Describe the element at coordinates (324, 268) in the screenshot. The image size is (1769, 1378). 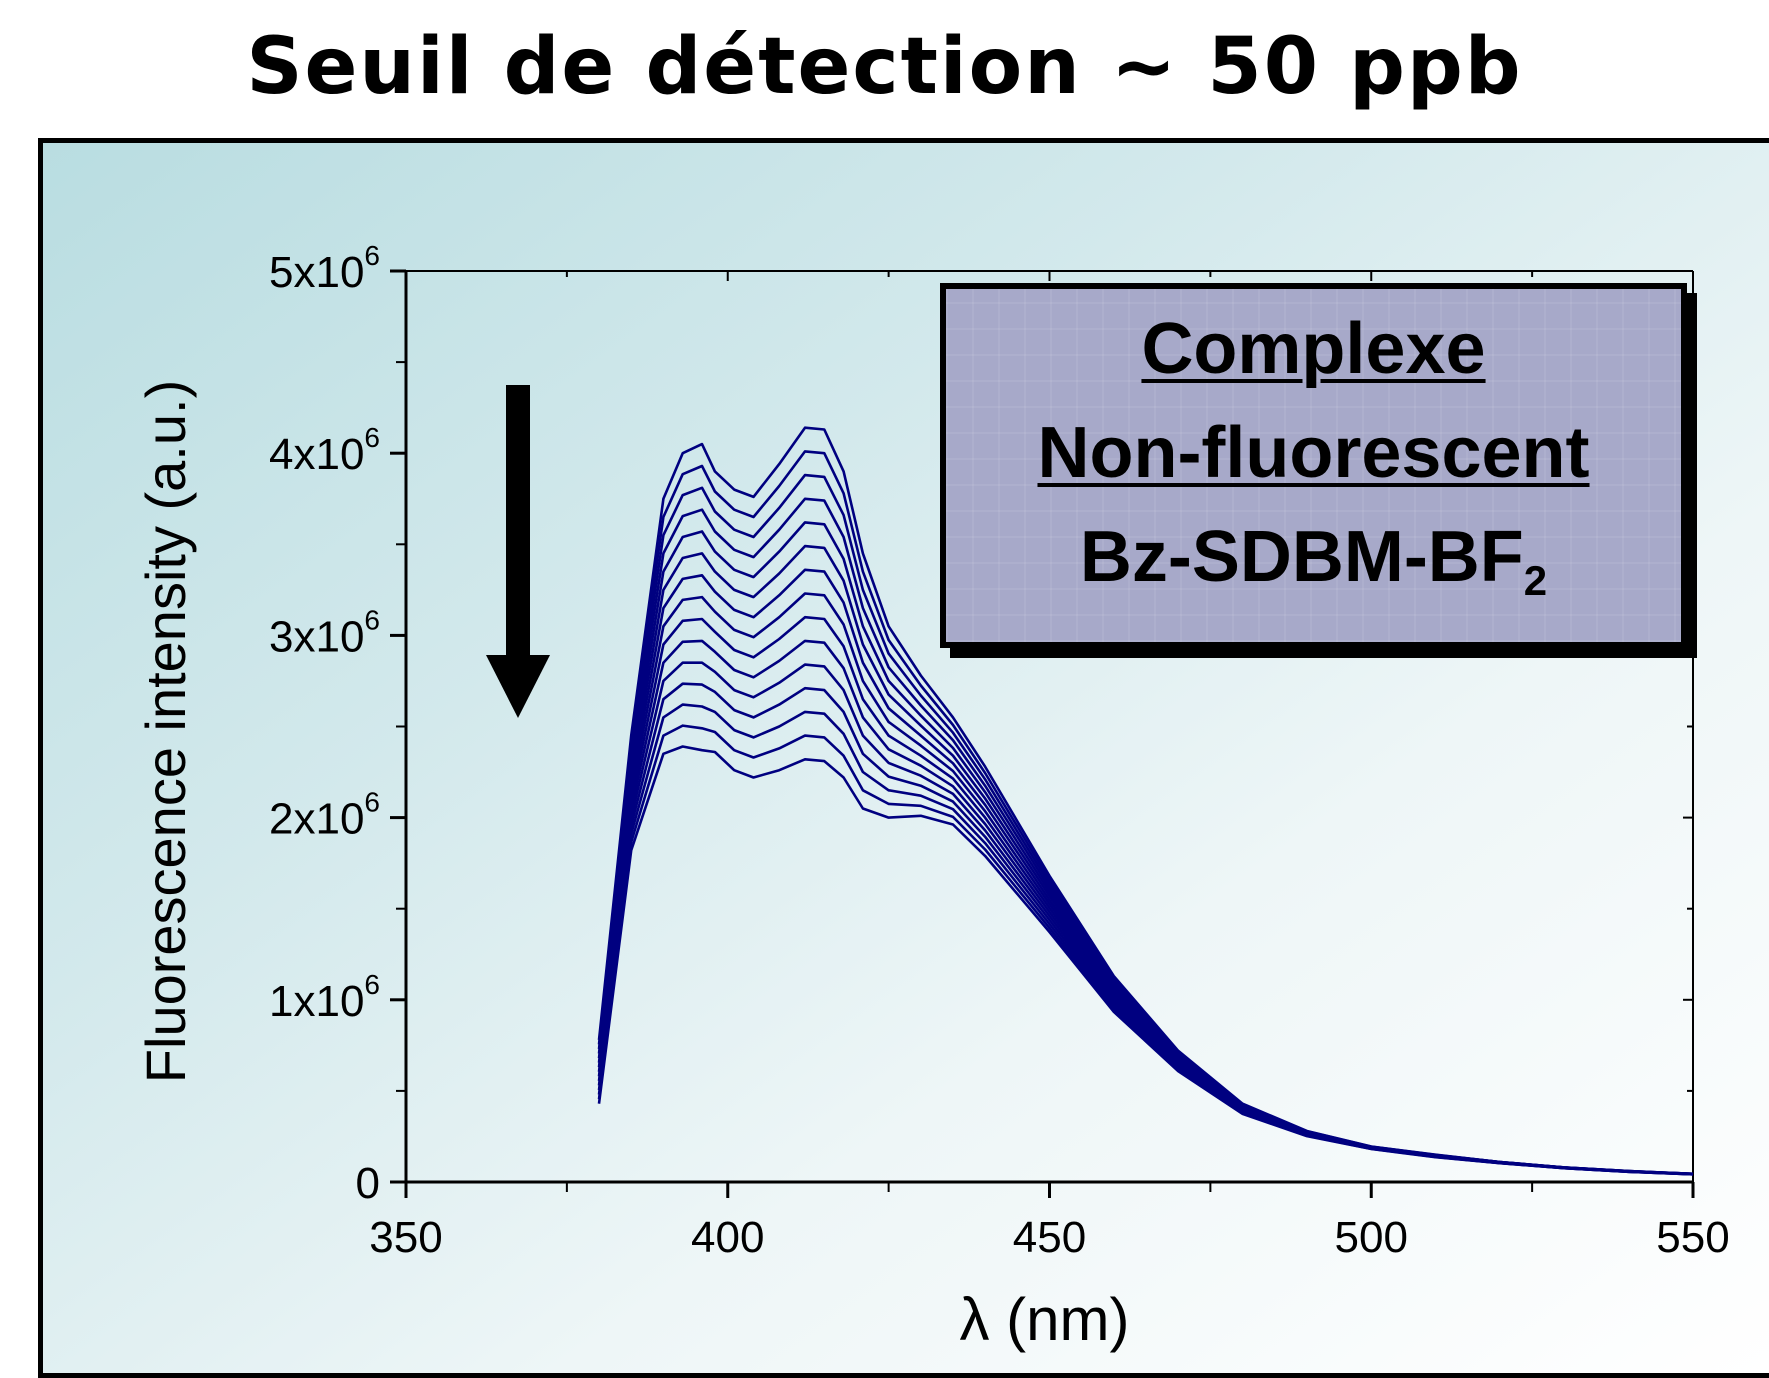
I see `y-tick-label: 5x10⁶` at that location.